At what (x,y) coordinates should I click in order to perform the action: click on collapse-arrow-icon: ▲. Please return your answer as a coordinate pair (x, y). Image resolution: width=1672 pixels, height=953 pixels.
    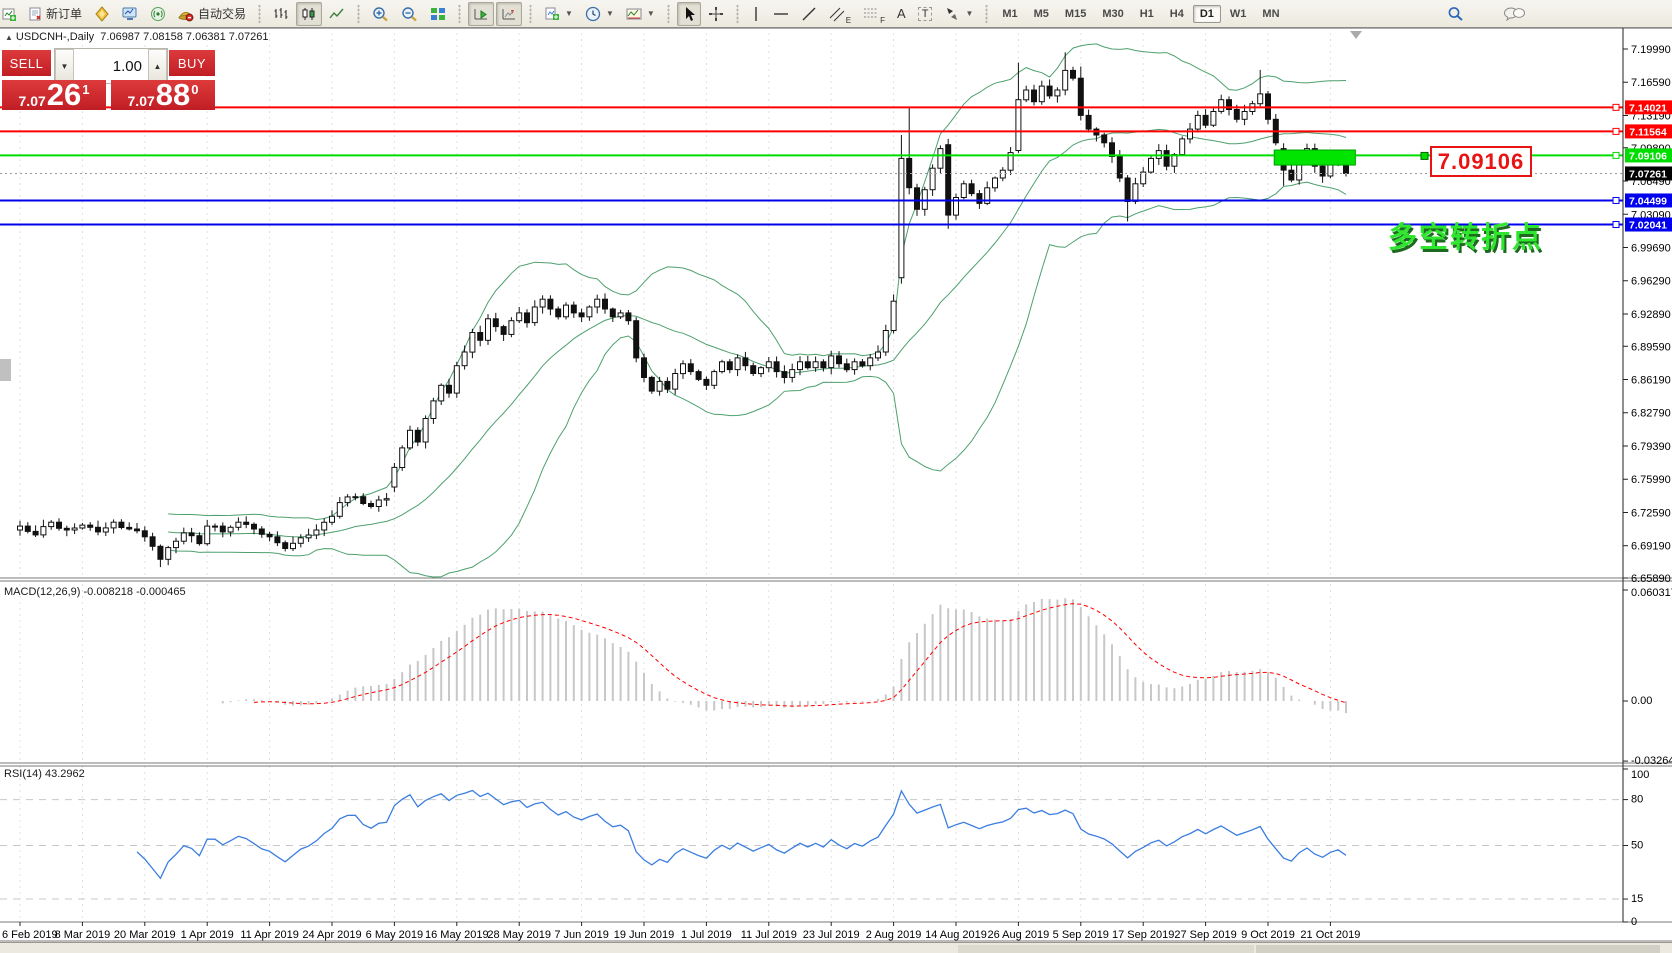
    Looking at the image, I should click on (9, 37).